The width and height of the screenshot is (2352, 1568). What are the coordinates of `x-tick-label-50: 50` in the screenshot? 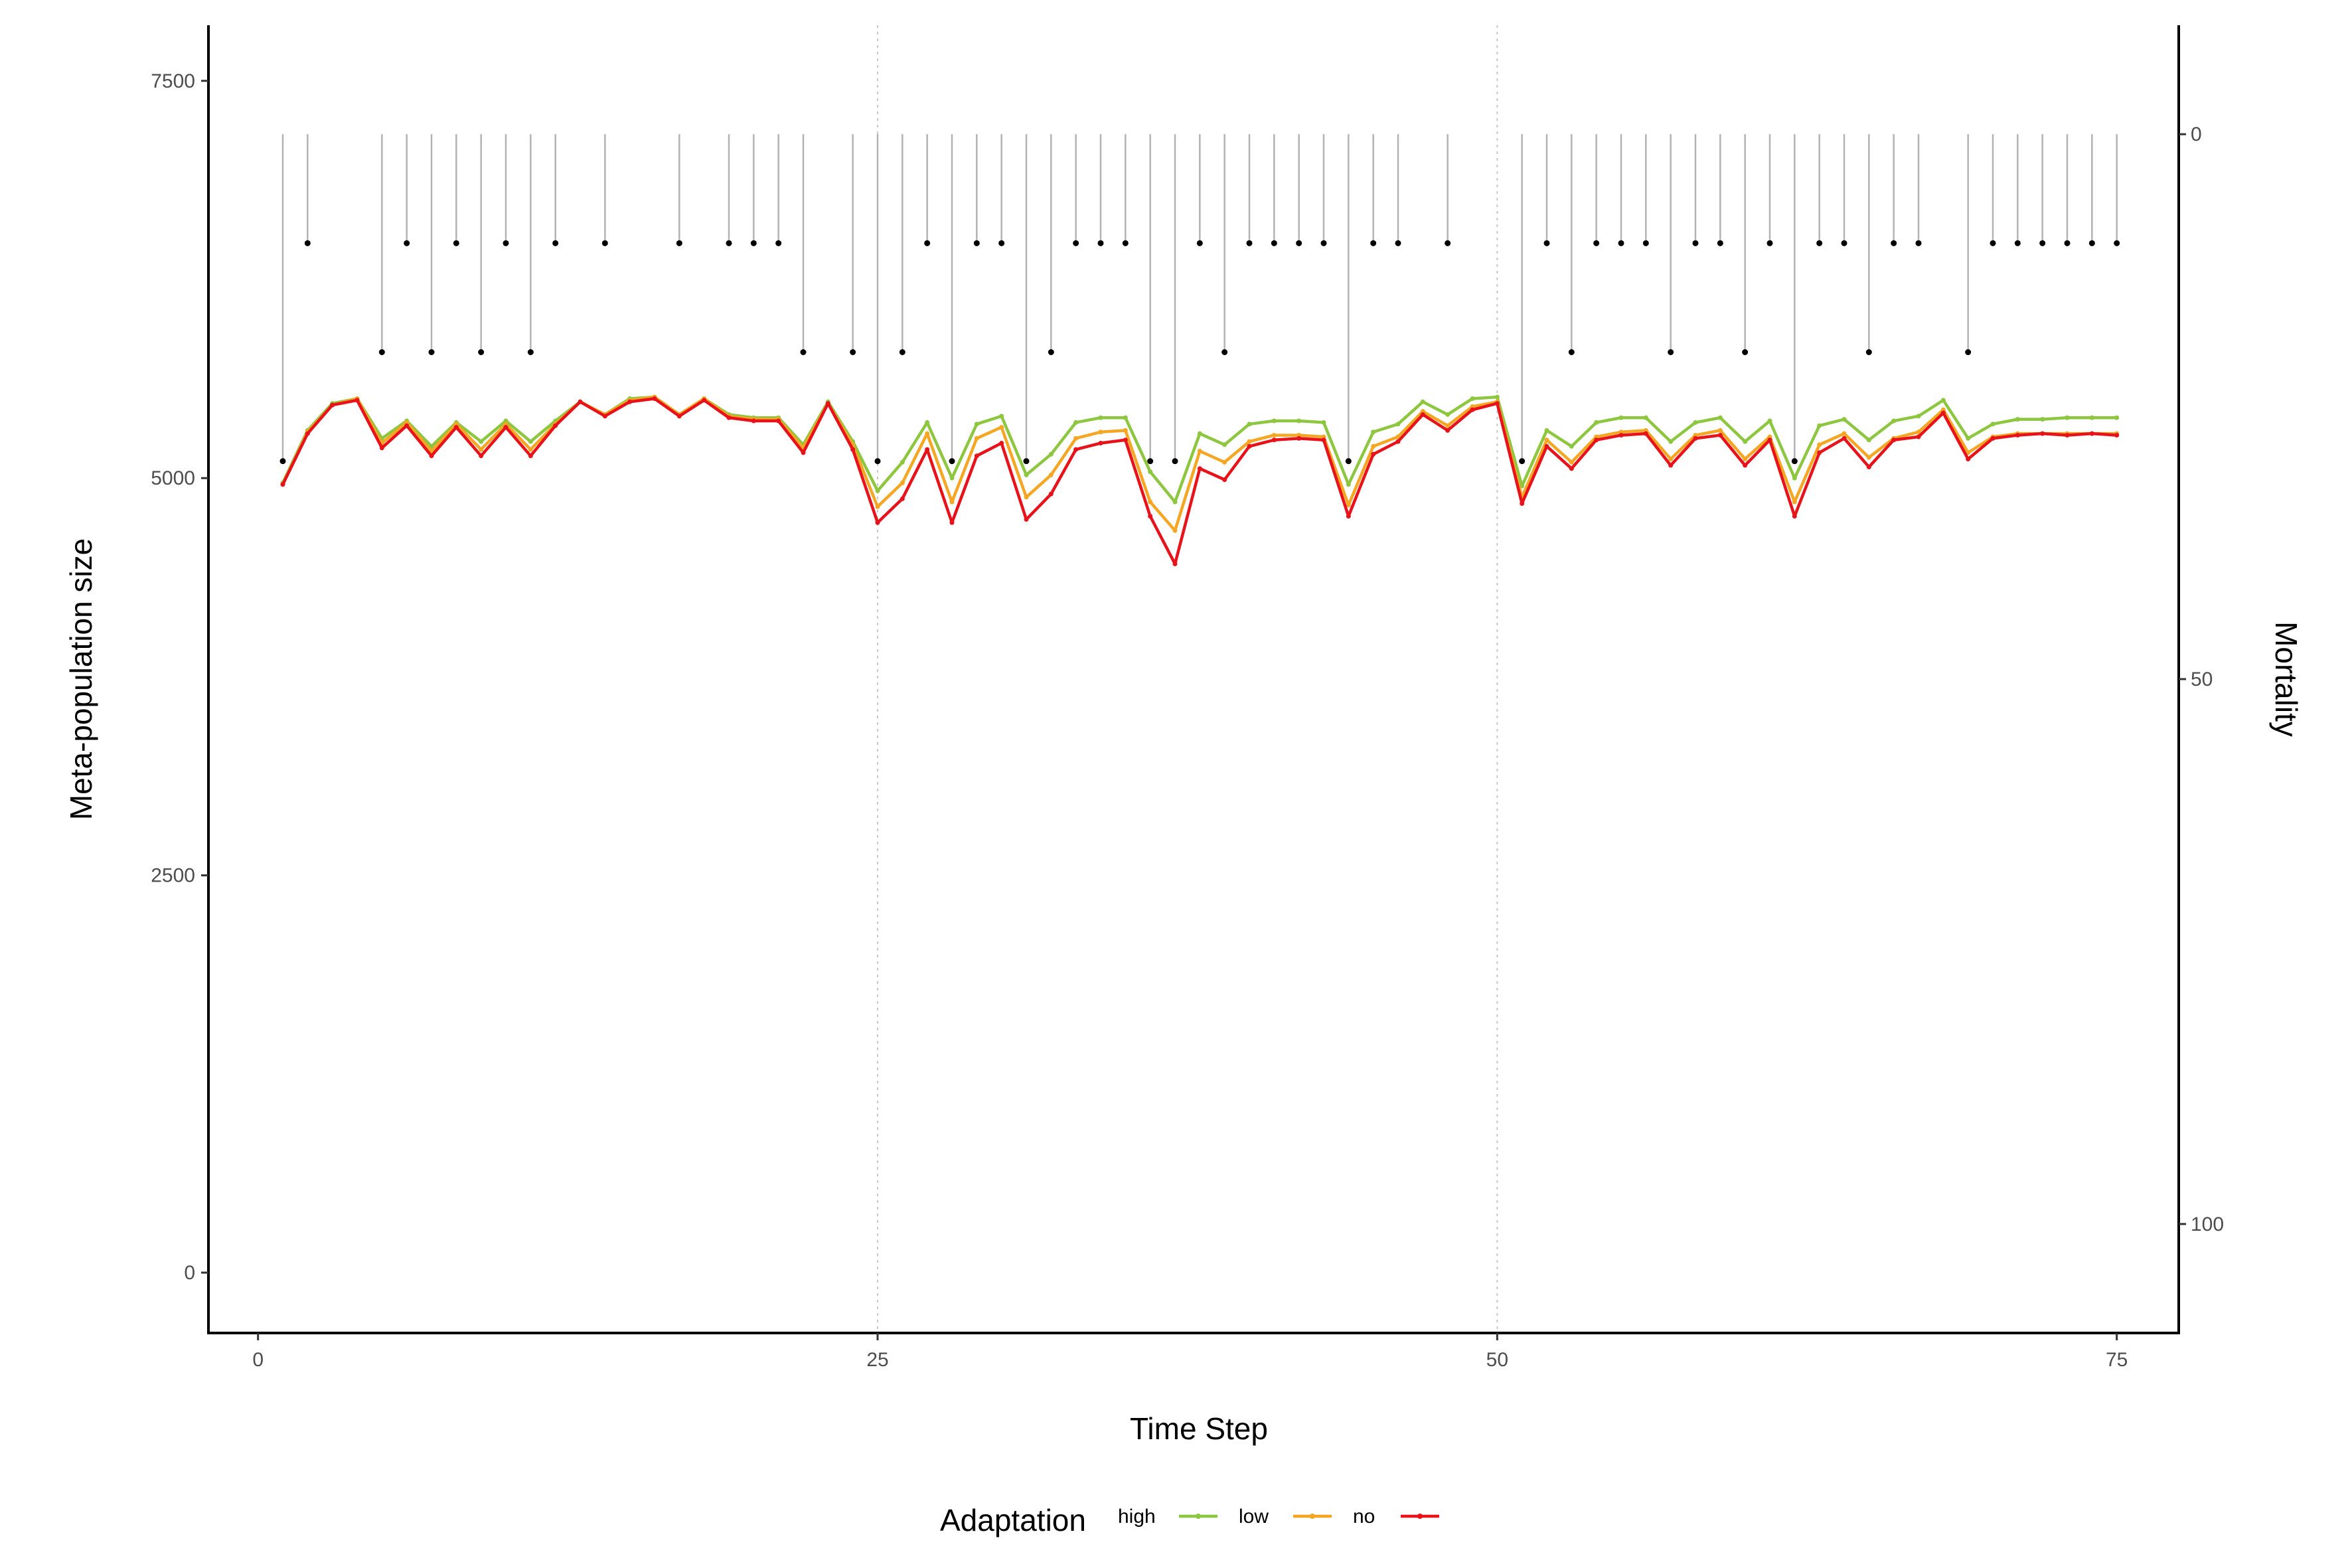 It's located at (1497, 1360).